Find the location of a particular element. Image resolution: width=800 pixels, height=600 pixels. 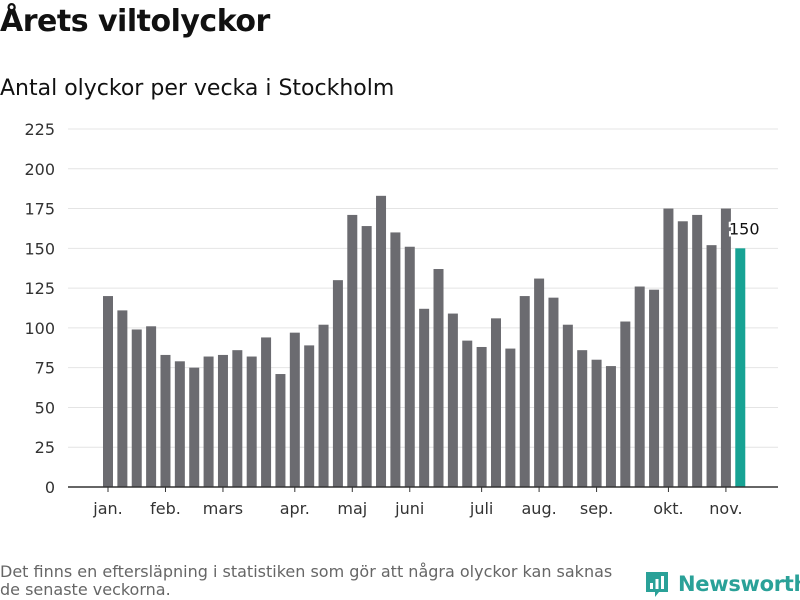

x-tick-label: apr. is located at coordinates (295, 508).